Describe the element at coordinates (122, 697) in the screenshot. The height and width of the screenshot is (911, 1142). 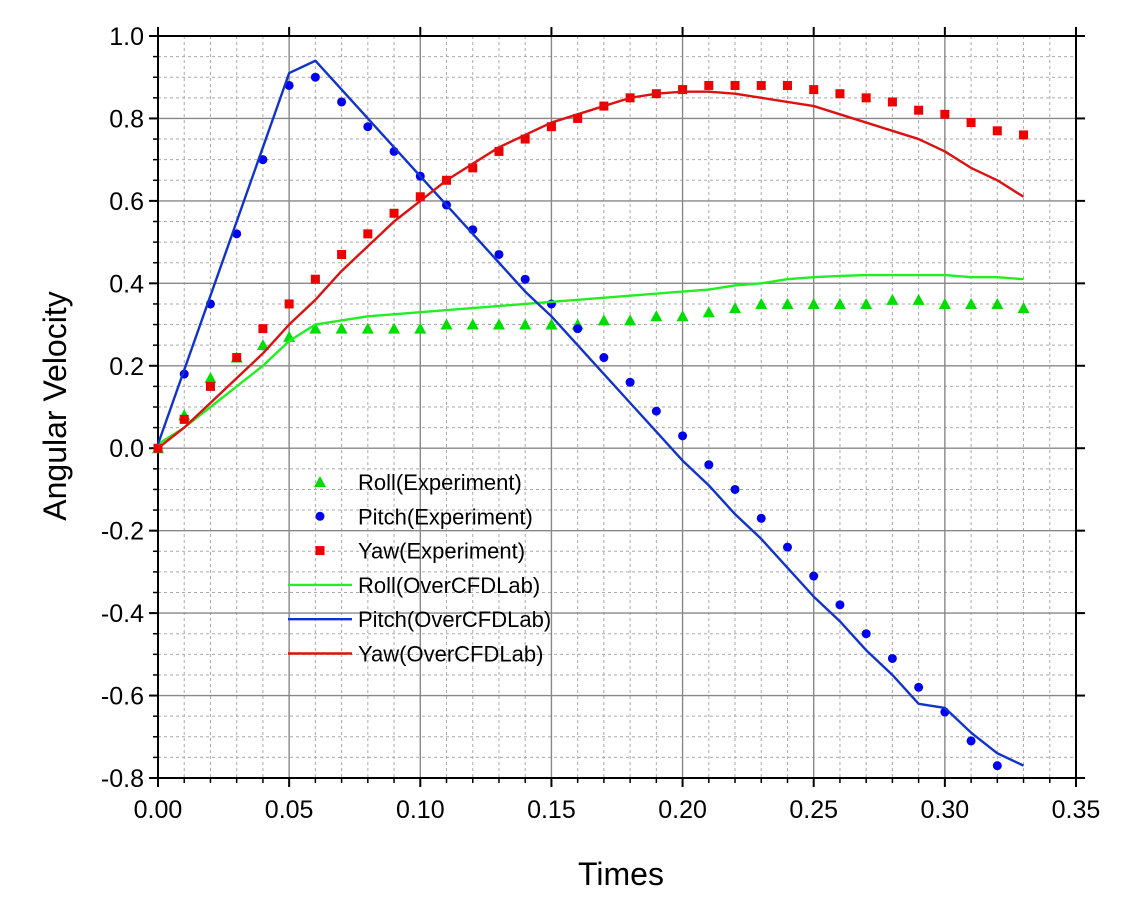
I see `y-tick-label: -0.6` at that location.